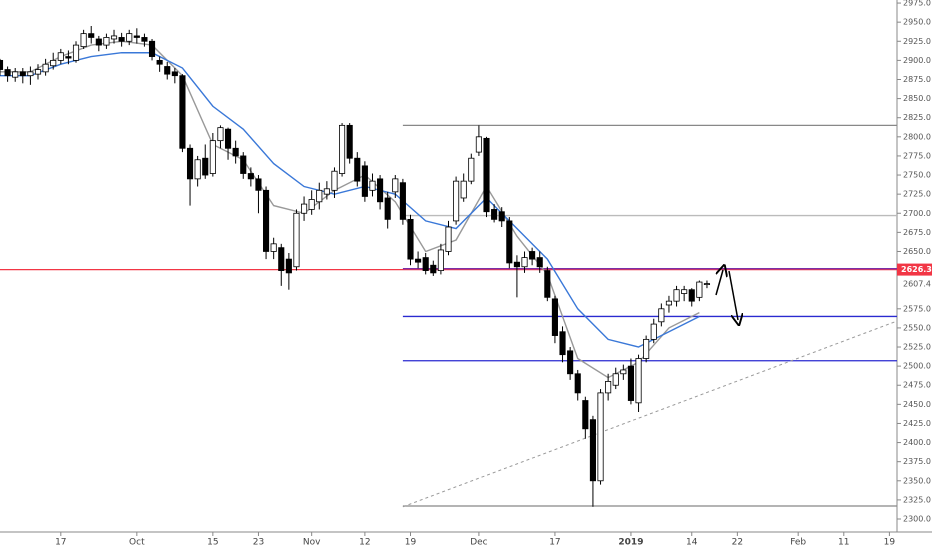 Image resolution: width=932 pixels, height=550 pixels. What do you see at coordinates (478, 543) in the screenshot?
I see `x-tick-label: Dec` at bounding box center [478, 543].